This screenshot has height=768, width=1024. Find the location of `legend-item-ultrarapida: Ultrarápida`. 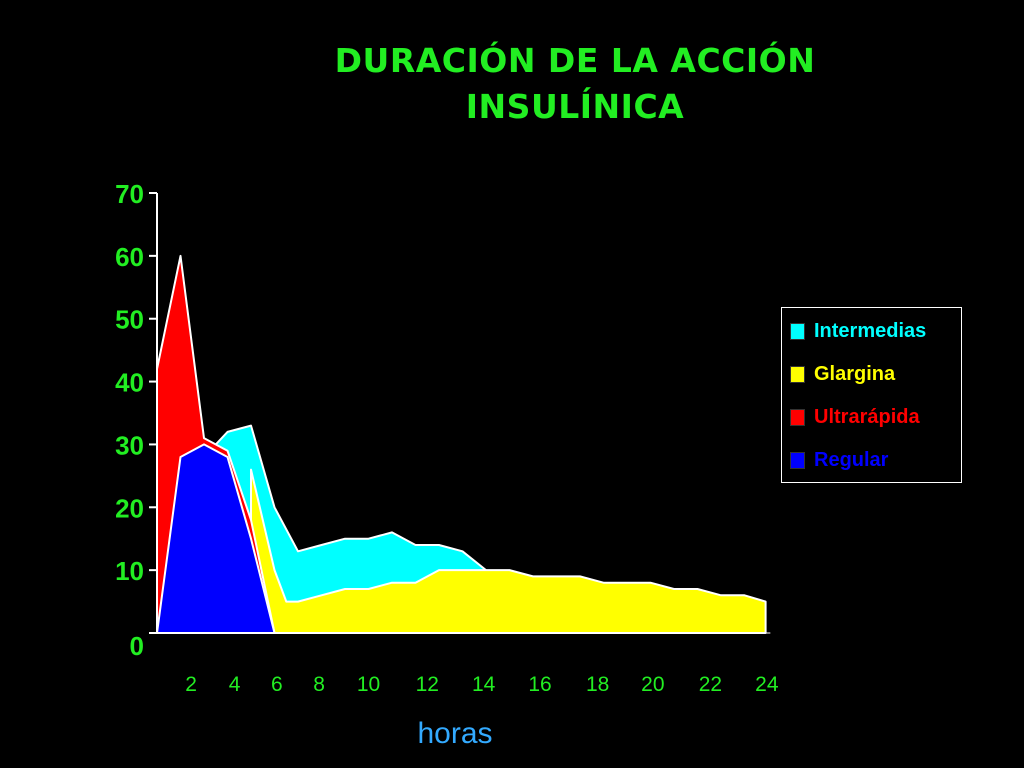

legend-item-ultrarapida: Ultrarápida is located at coordinates (855, 417).